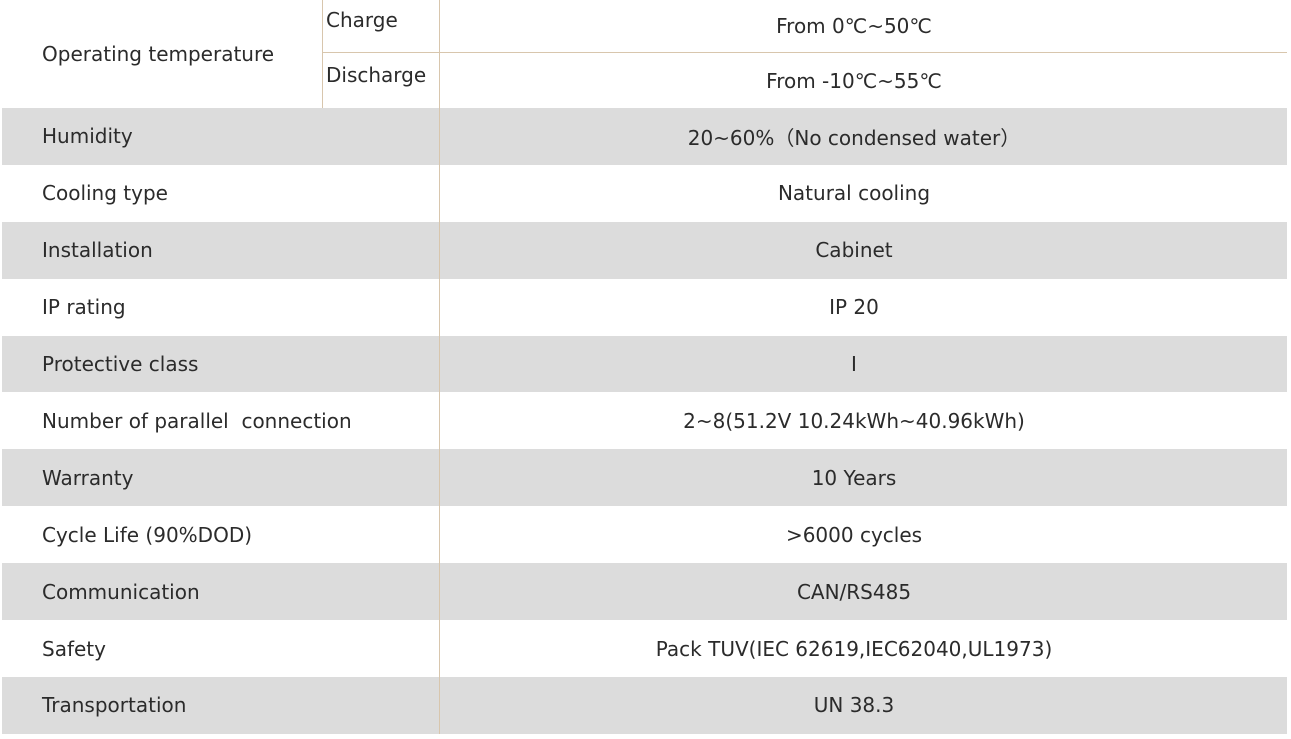  Describe the element at coordinates (854, 477) in the screenshot. I see `cell-value: 10 Years` at that location.